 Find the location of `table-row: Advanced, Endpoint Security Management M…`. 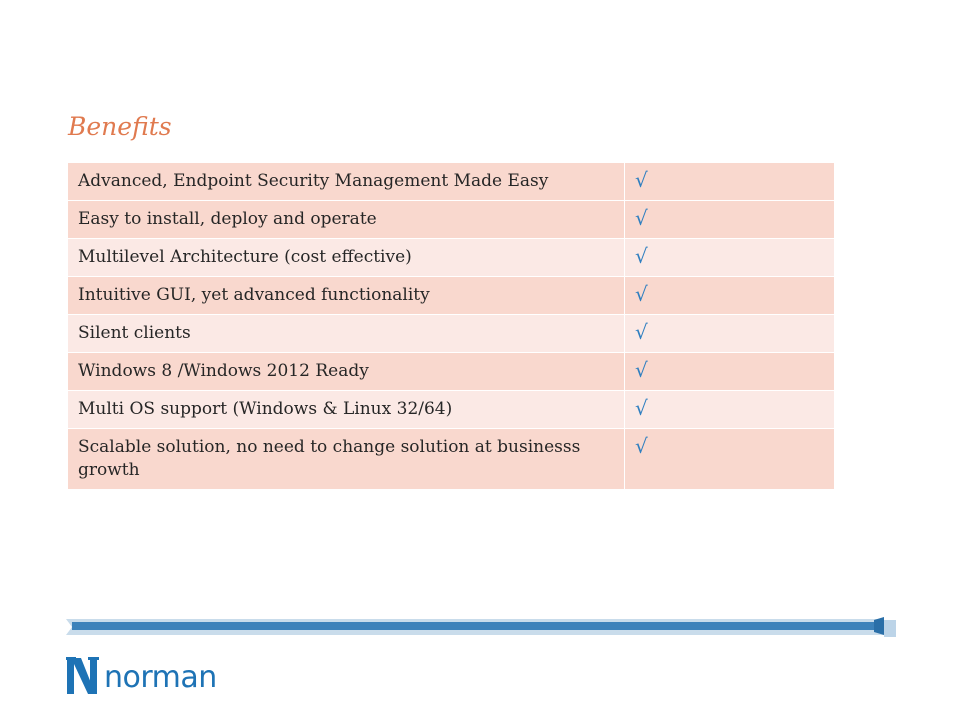

table-row: Advanced, Endpoint Security Management M… is located at coordinates (451, 181).